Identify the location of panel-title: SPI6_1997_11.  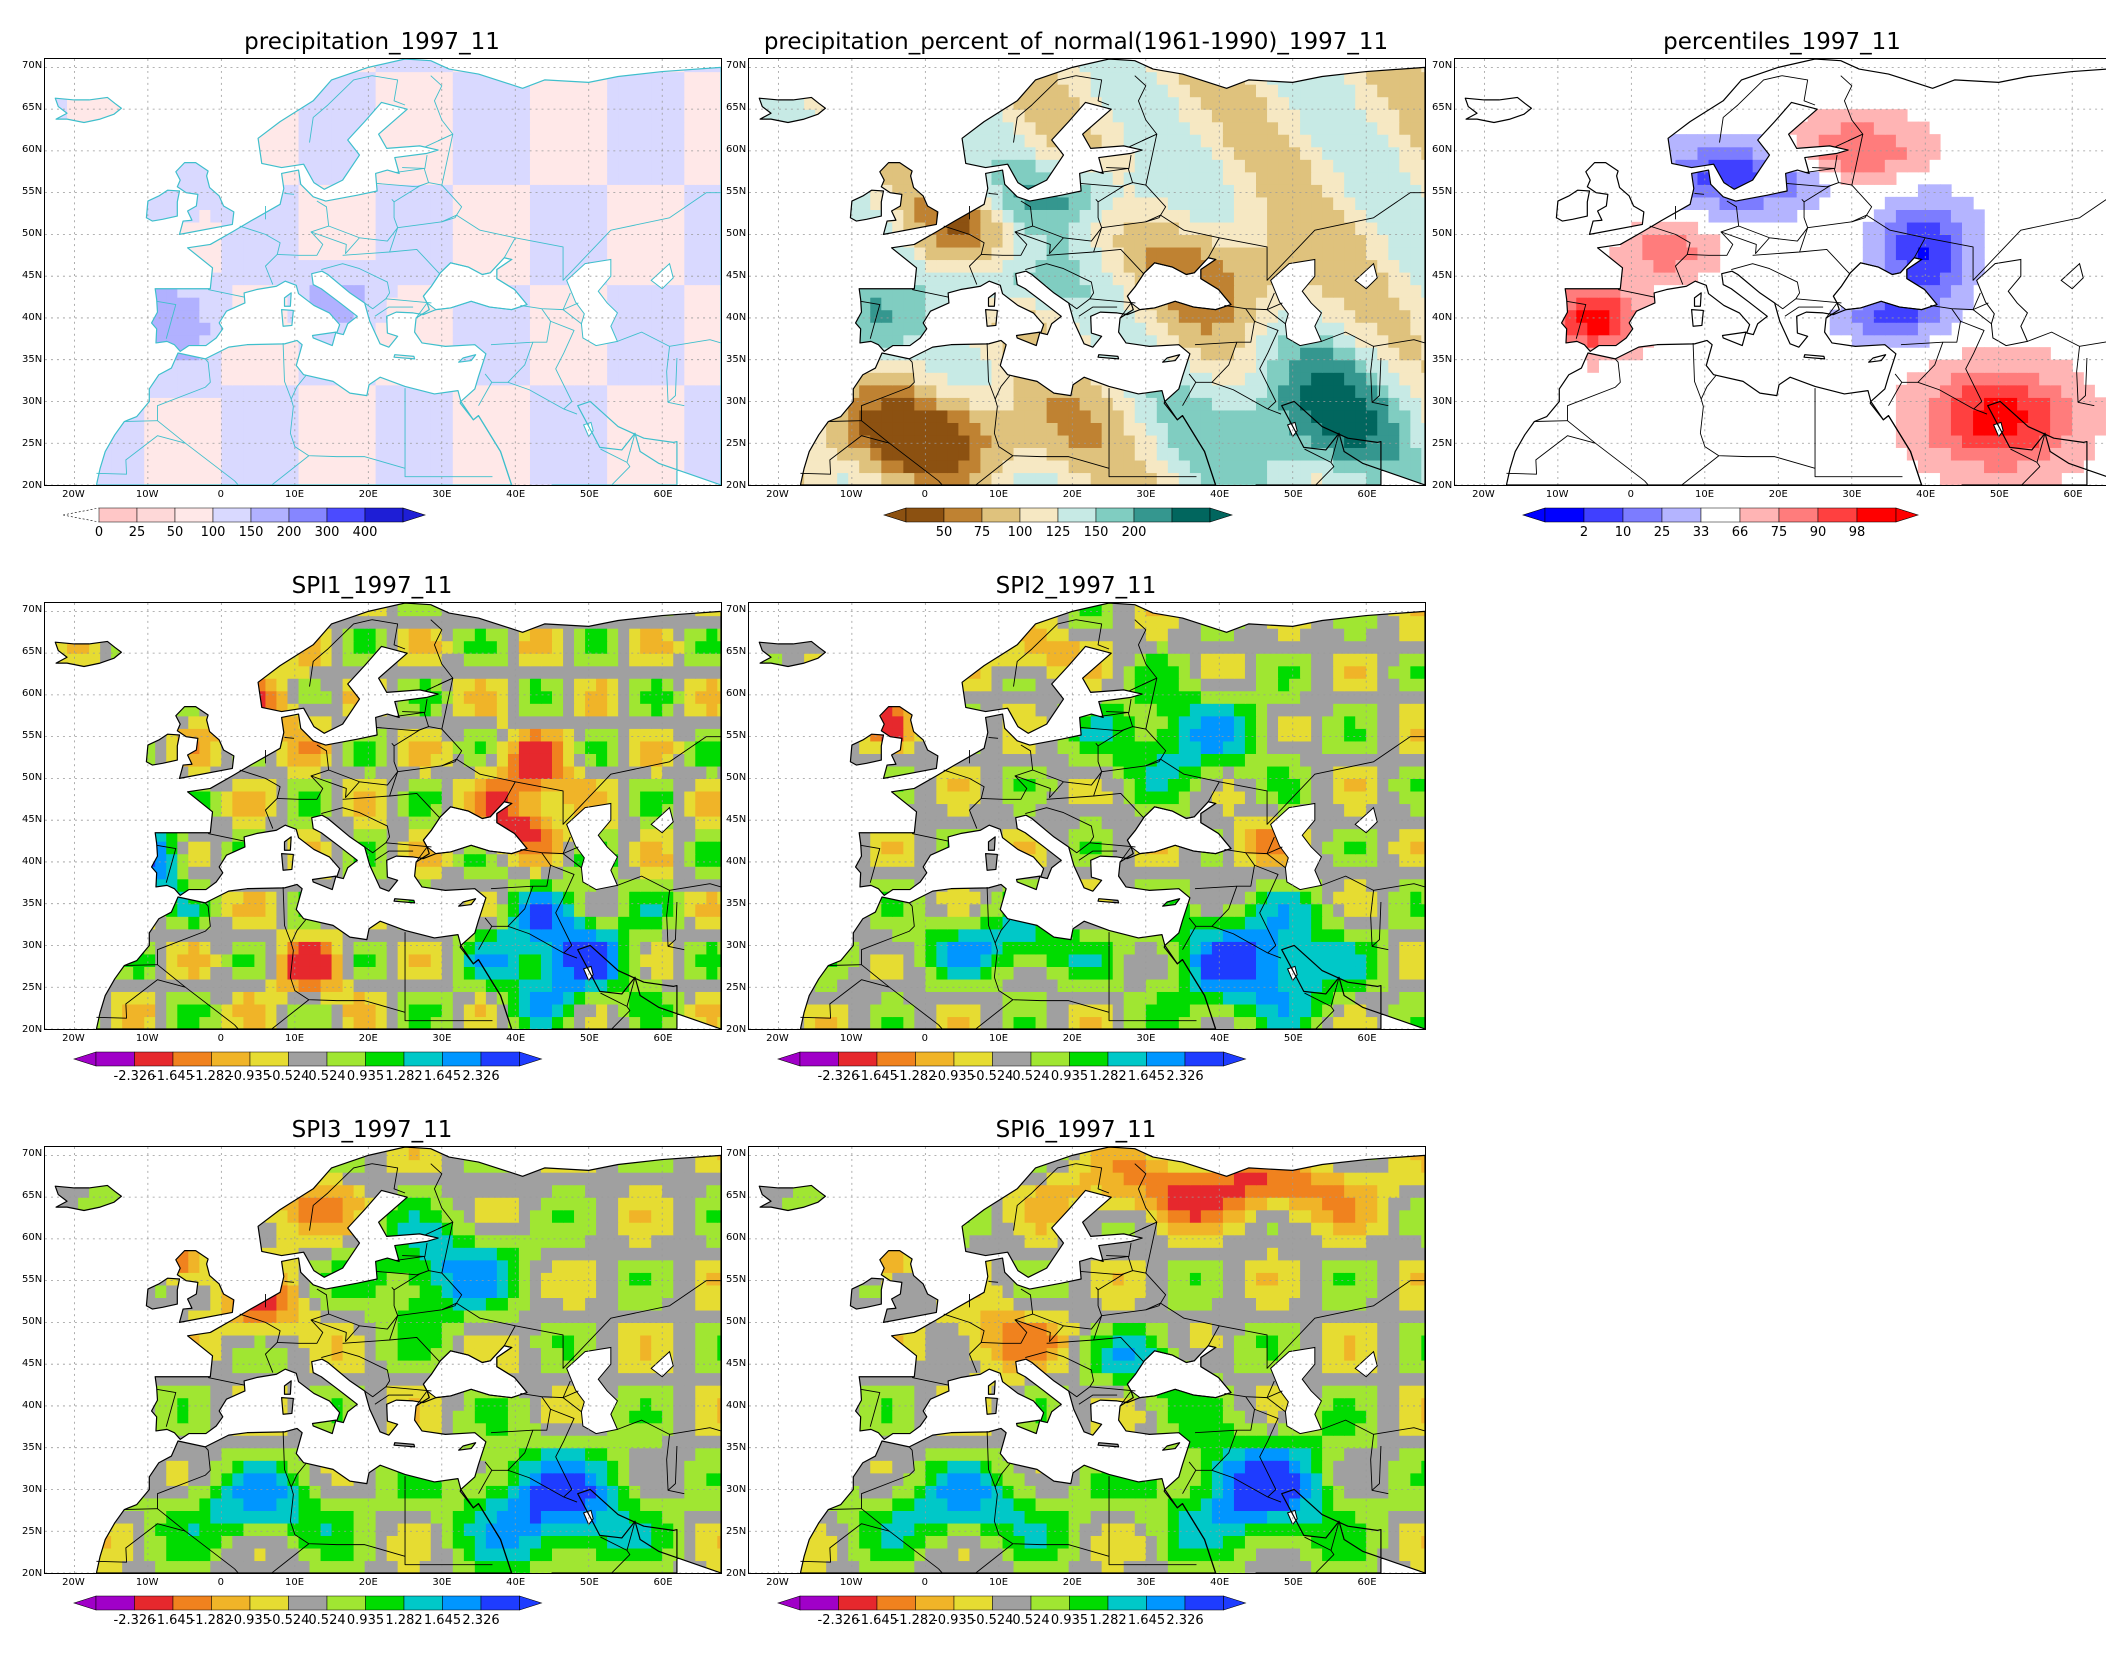
(1076, 1130).